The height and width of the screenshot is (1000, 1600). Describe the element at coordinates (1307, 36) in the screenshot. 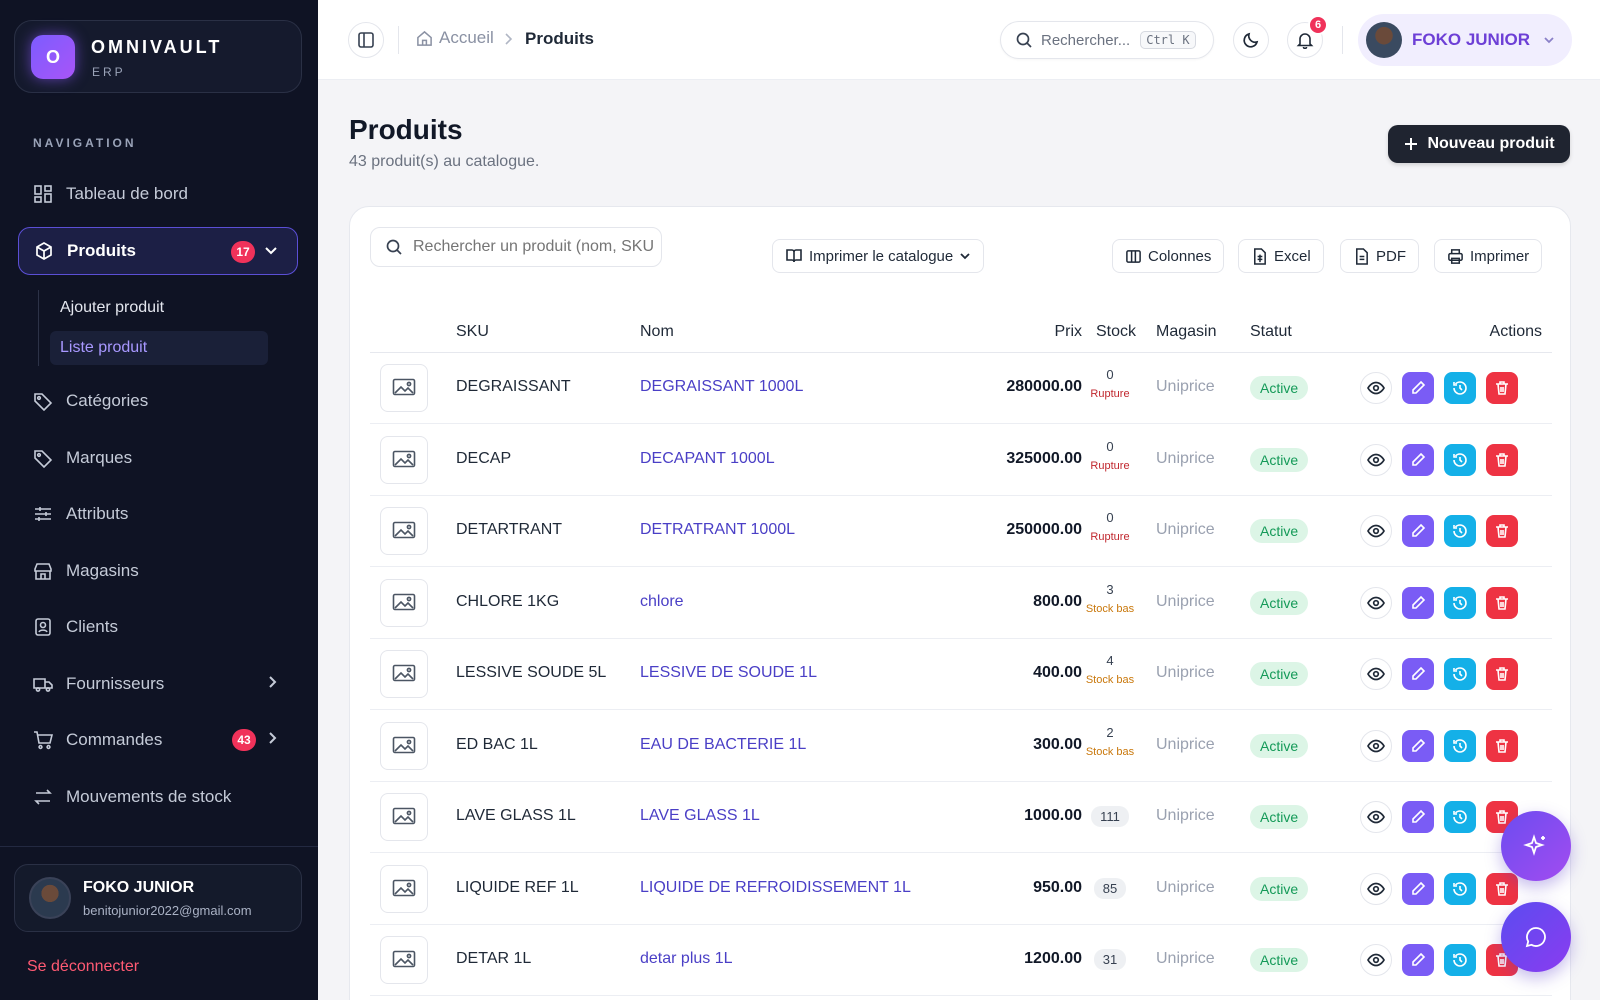

I see `notifications-button: 6` at that location.